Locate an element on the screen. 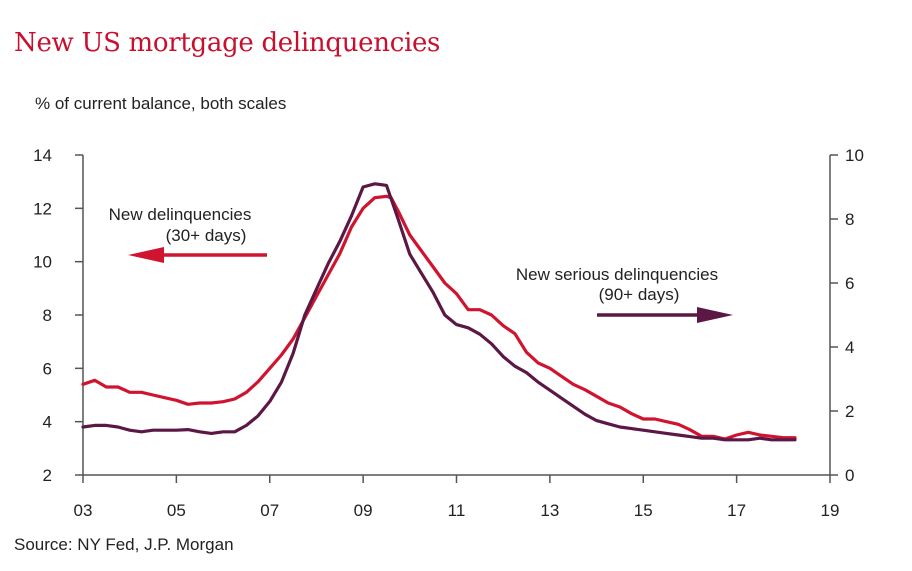  left-tick-label: 14 is located at coordinates (42, 155).